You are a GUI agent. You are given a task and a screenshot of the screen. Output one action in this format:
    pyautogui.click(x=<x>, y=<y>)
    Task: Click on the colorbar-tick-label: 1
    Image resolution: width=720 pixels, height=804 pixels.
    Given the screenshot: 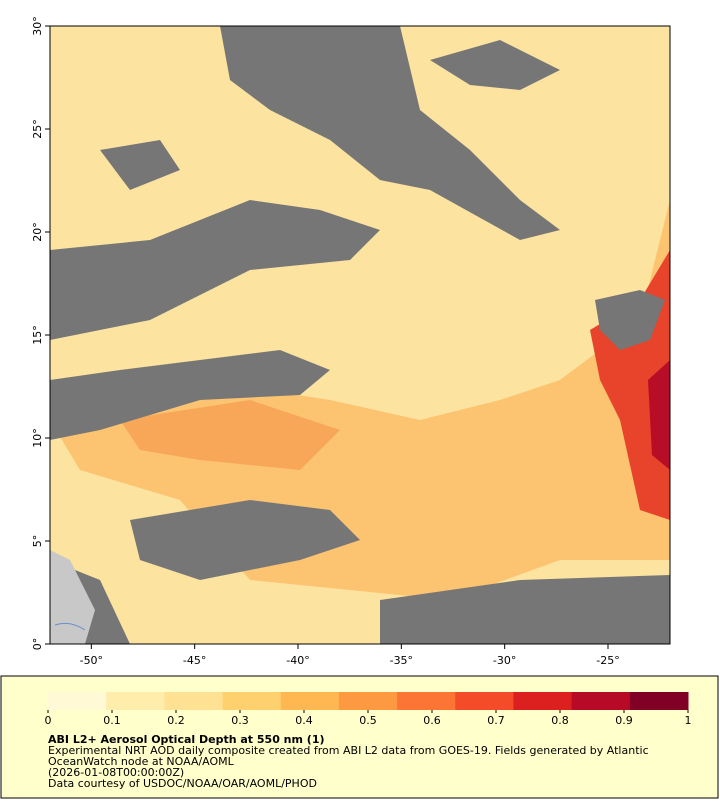 What is the action you would take?
    pyautogui.click(x=688, y=720)
    